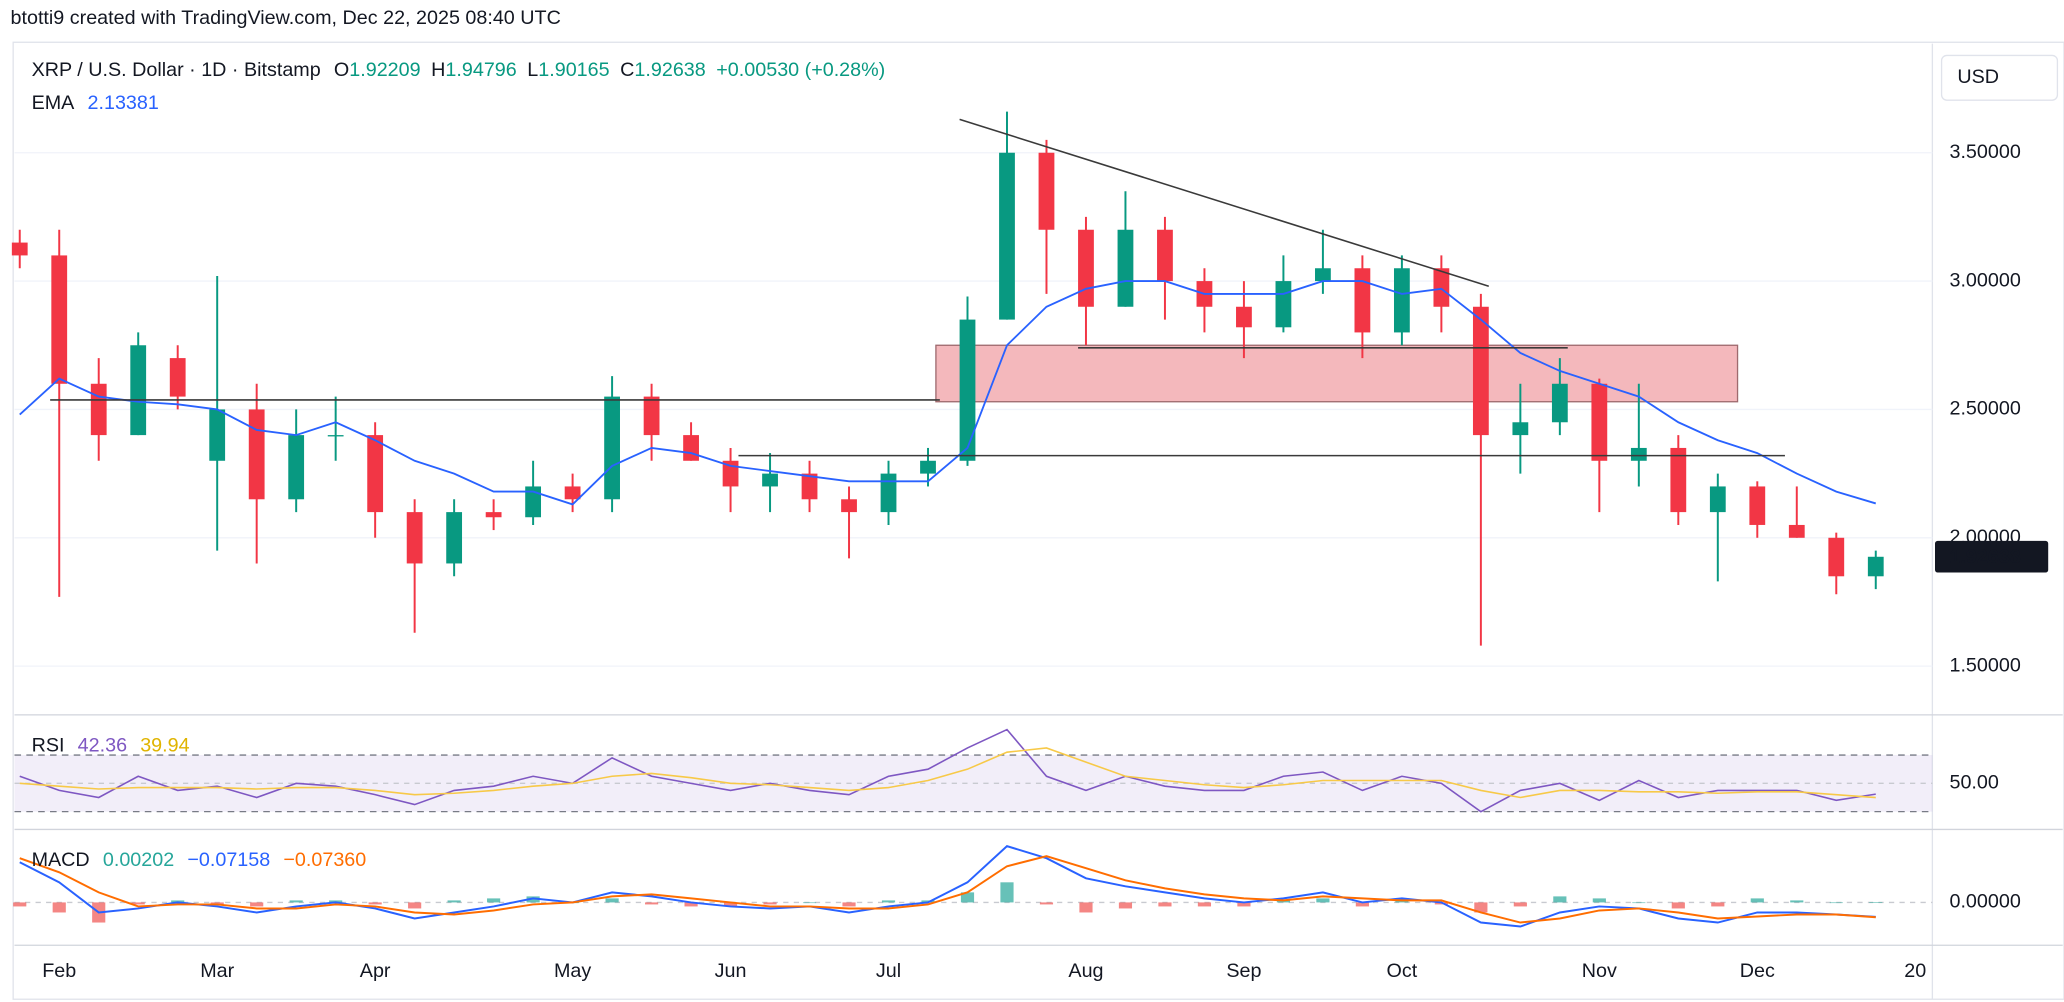 The height and width of the screenshot is (1002, 2064). I want to click on x-tick-label: Dec, so click(1757, 971).